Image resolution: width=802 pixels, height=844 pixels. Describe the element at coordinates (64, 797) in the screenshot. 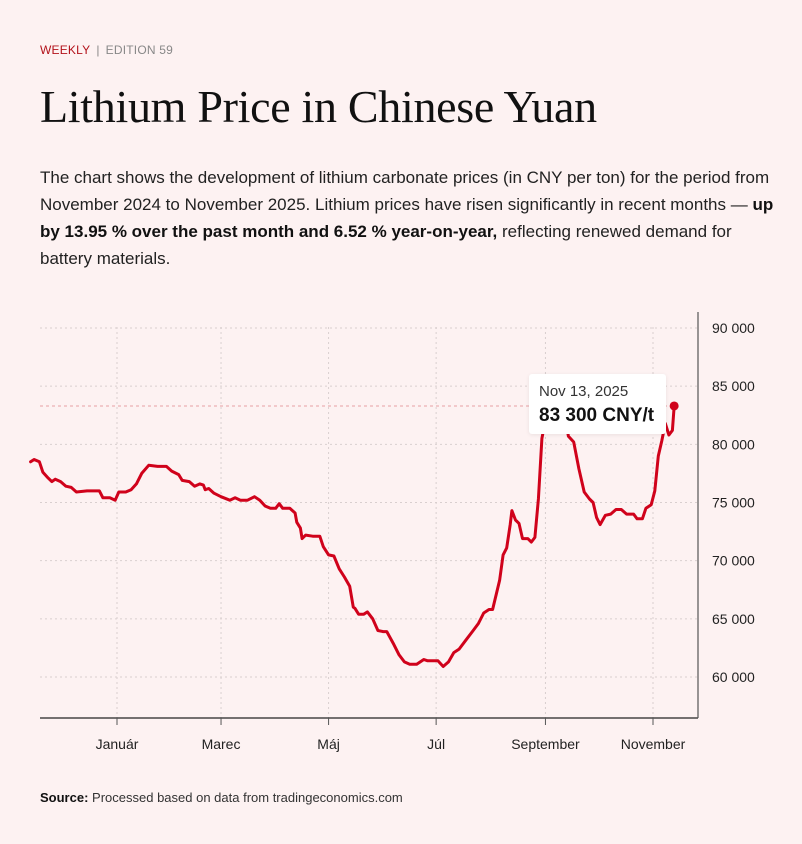

I see `source-label: Source:` at that location.